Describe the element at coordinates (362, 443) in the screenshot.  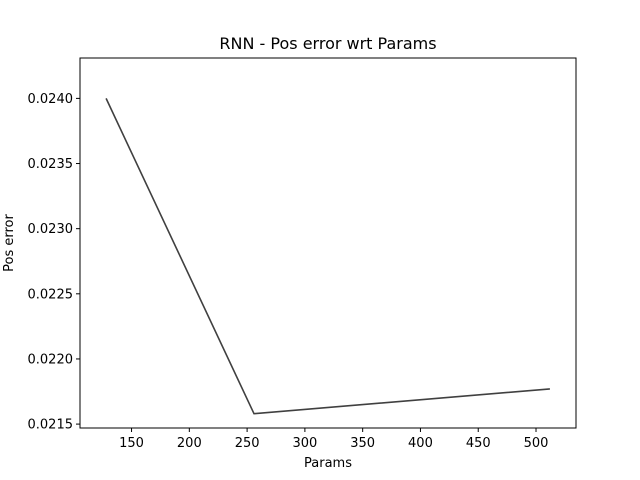
I see `x-tick-label: 350` at that location.